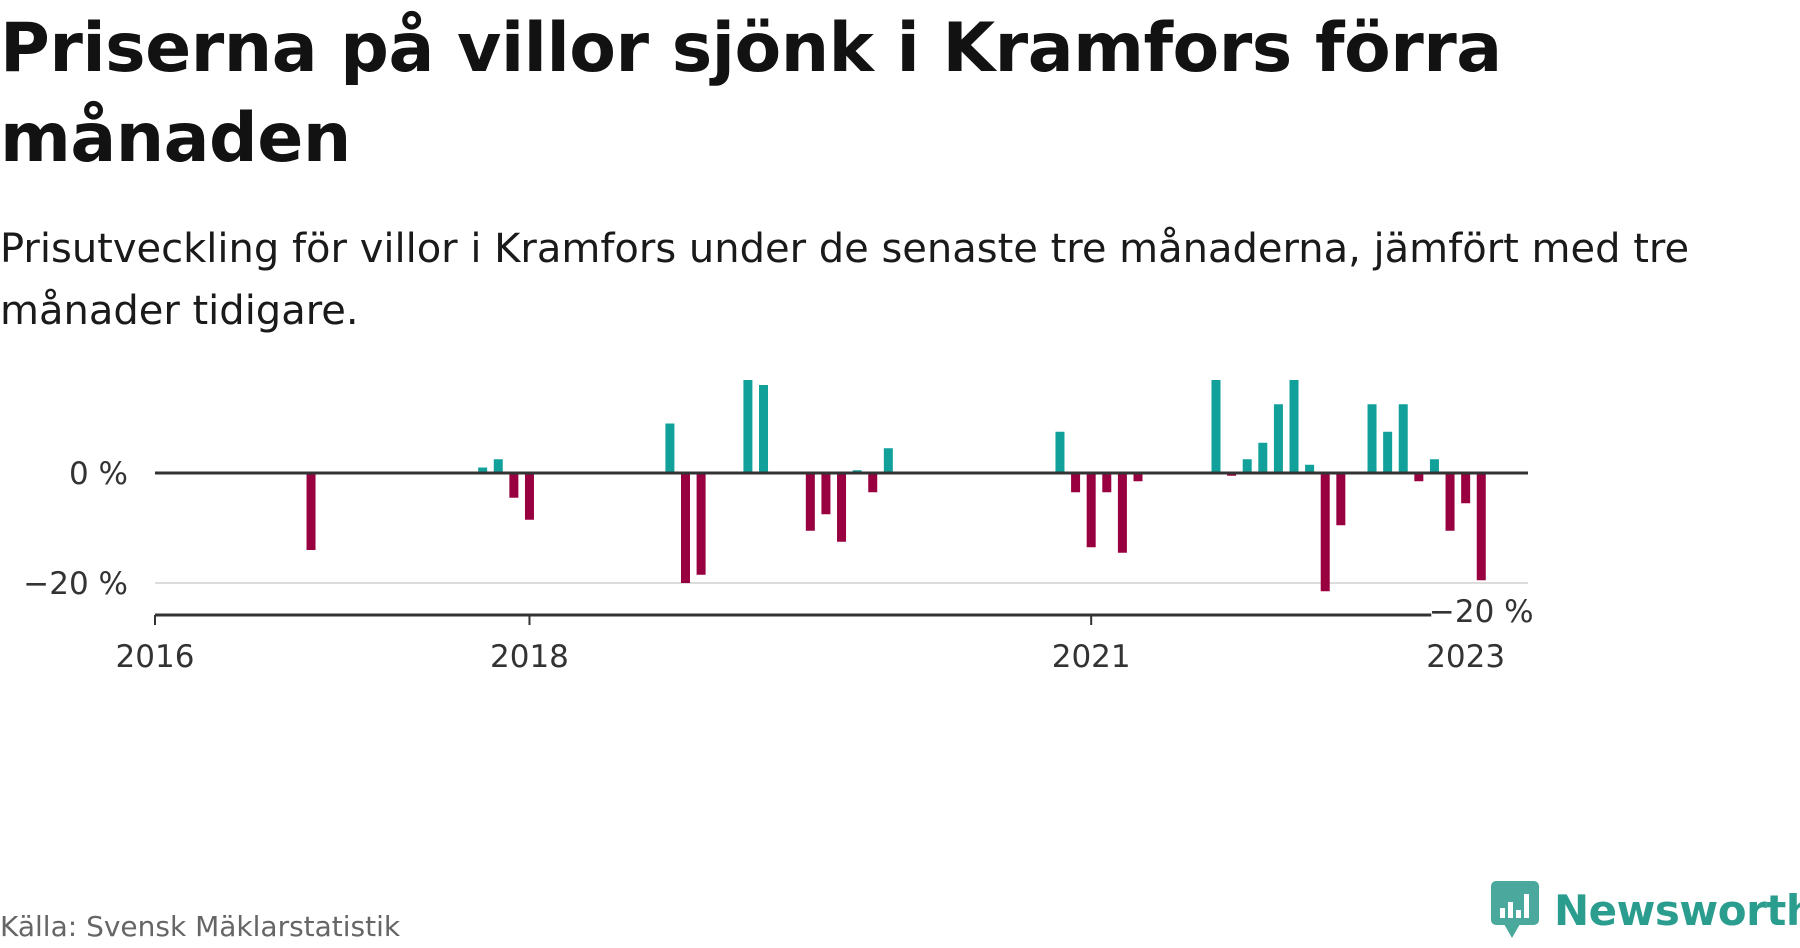  What do you see at coordinates (1091, 657) in the screenshot?
I see `x-tick-label: 2021` at bounding box center [1091, 657].